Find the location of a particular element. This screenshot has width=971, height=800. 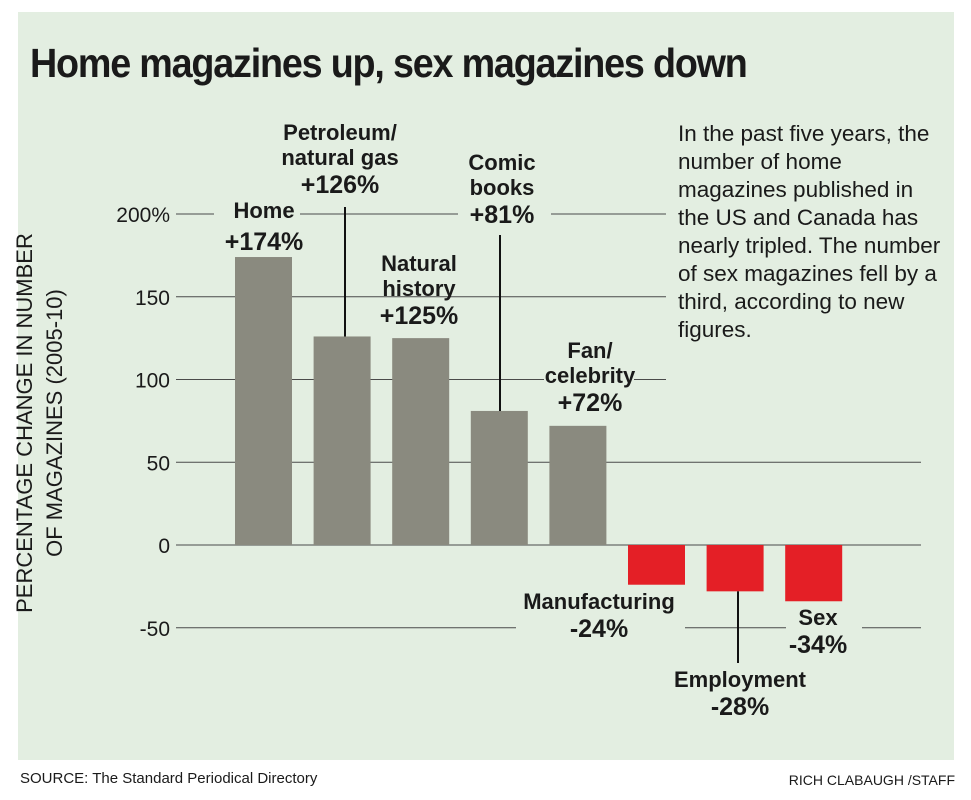

bar-name-label: celebrity is located at coordinates (590, 375).